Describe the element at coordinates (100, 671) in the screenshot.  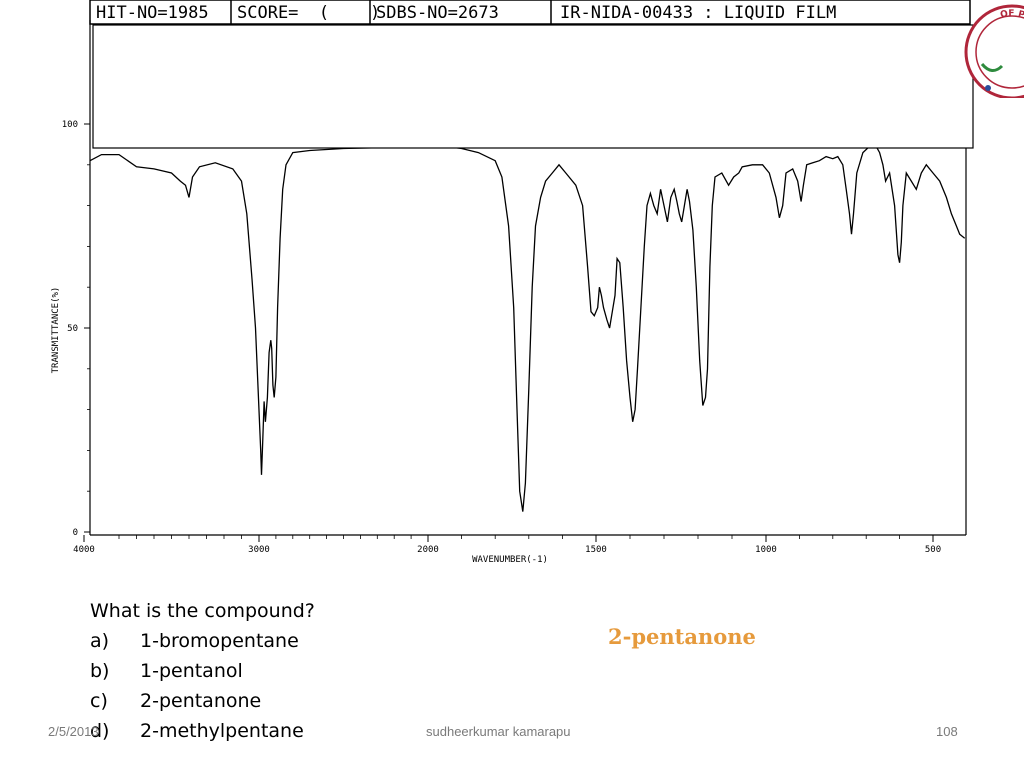
I see `option-letter: b)` at that location.